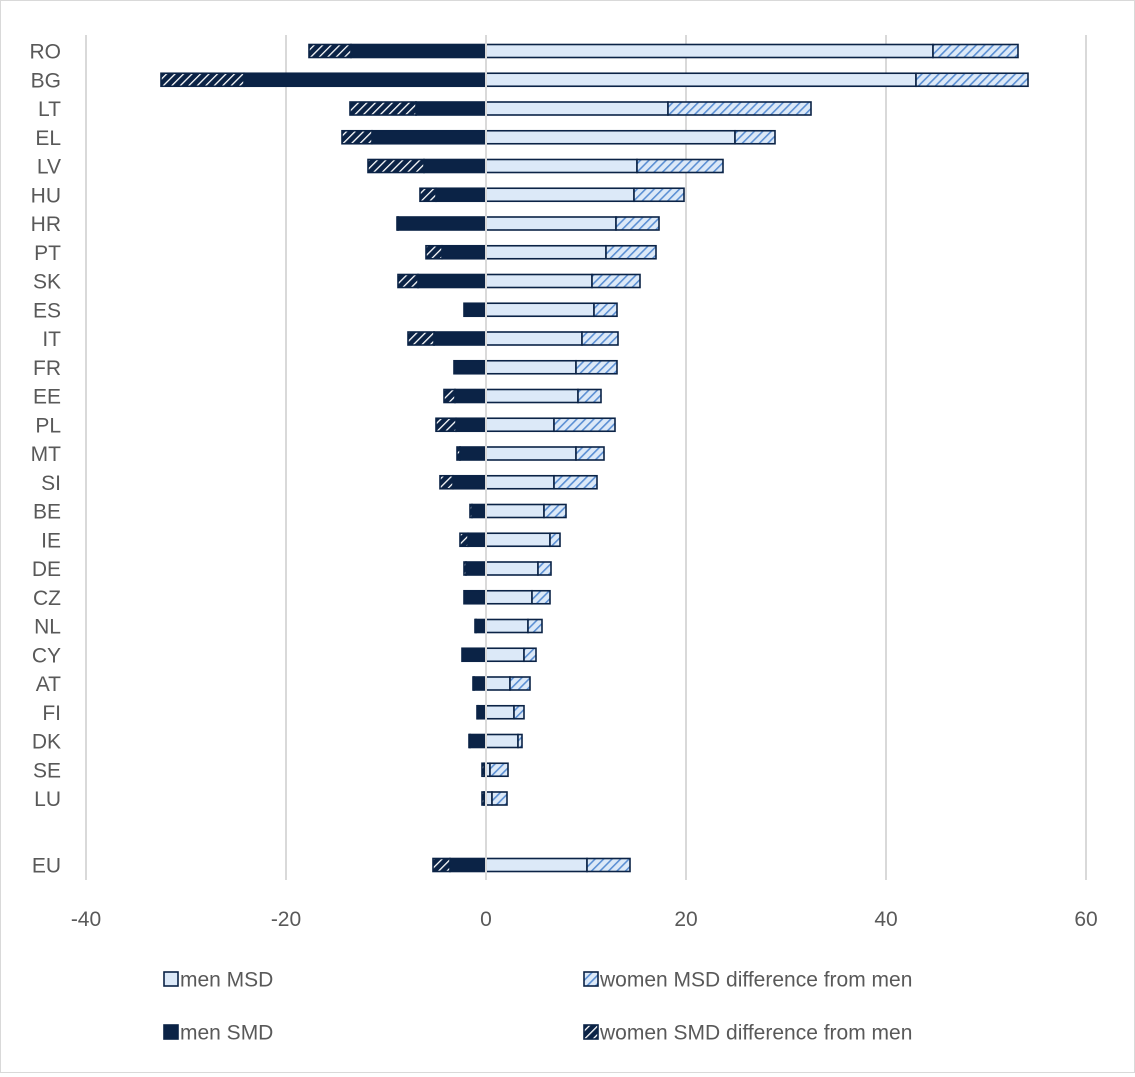 The image size is (1135, 1077). I want to click on category-label: FR, so click(47, 368).